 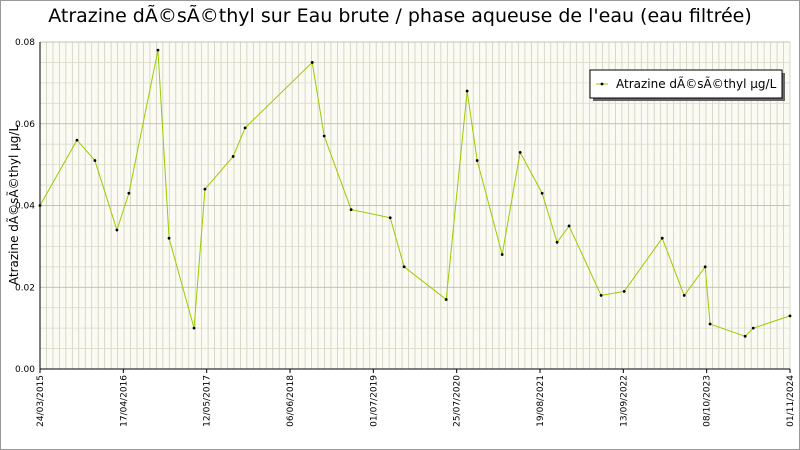 What do you see at coordinates (13, 205) in the screenshot?
I see `y-axis-label: Atrazine dÃ©sÃ©thyl µg/L` at bounding box center [13, 205].